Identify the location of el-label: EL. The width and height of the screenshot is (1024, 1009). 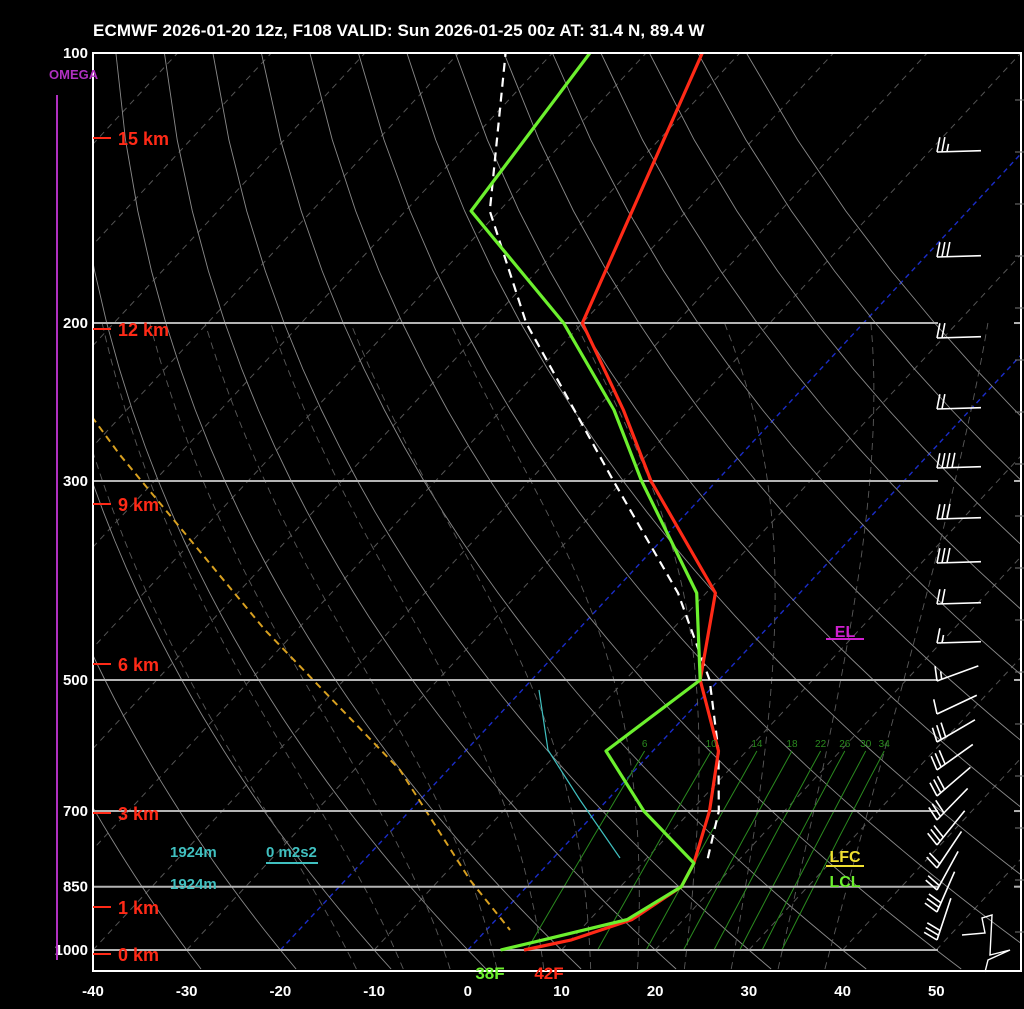
(845, 632).